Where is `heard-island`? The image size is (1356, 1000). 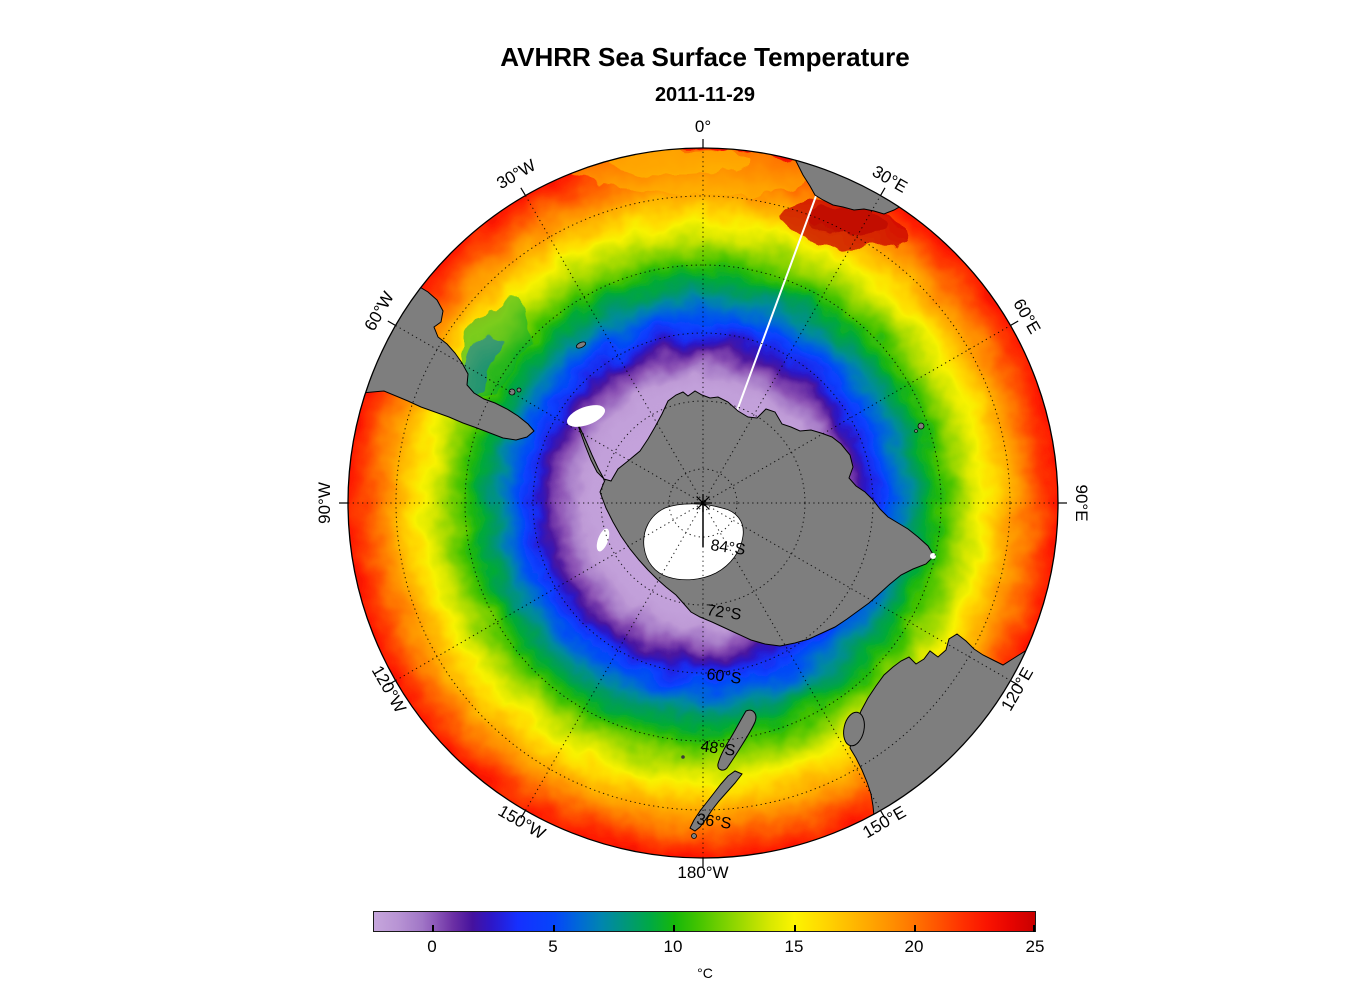 heard-island is located at coordinates (916, 431).